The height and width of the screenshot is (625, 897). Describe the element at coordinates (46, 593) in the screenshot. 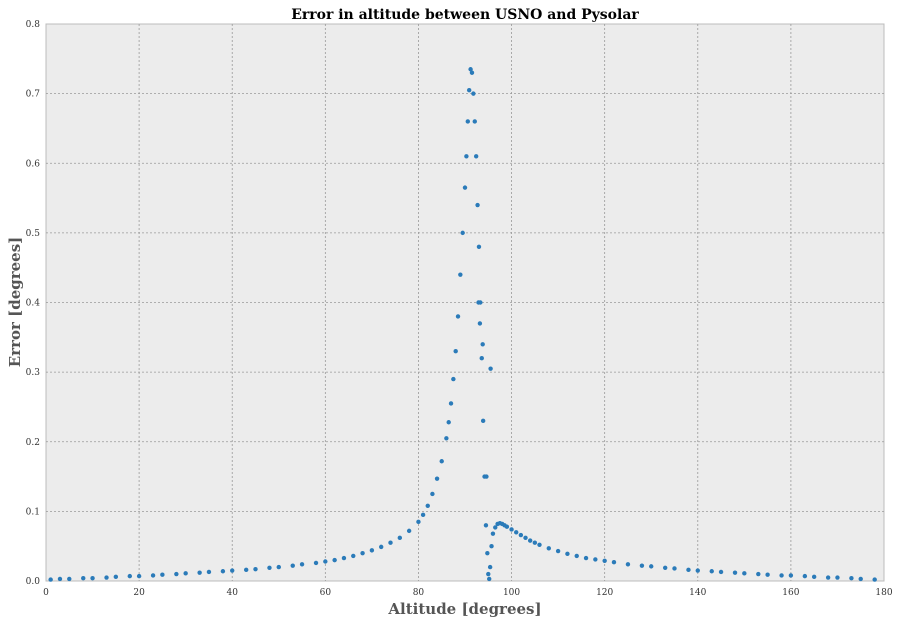

I see `x-tick-label: 0` at that location.